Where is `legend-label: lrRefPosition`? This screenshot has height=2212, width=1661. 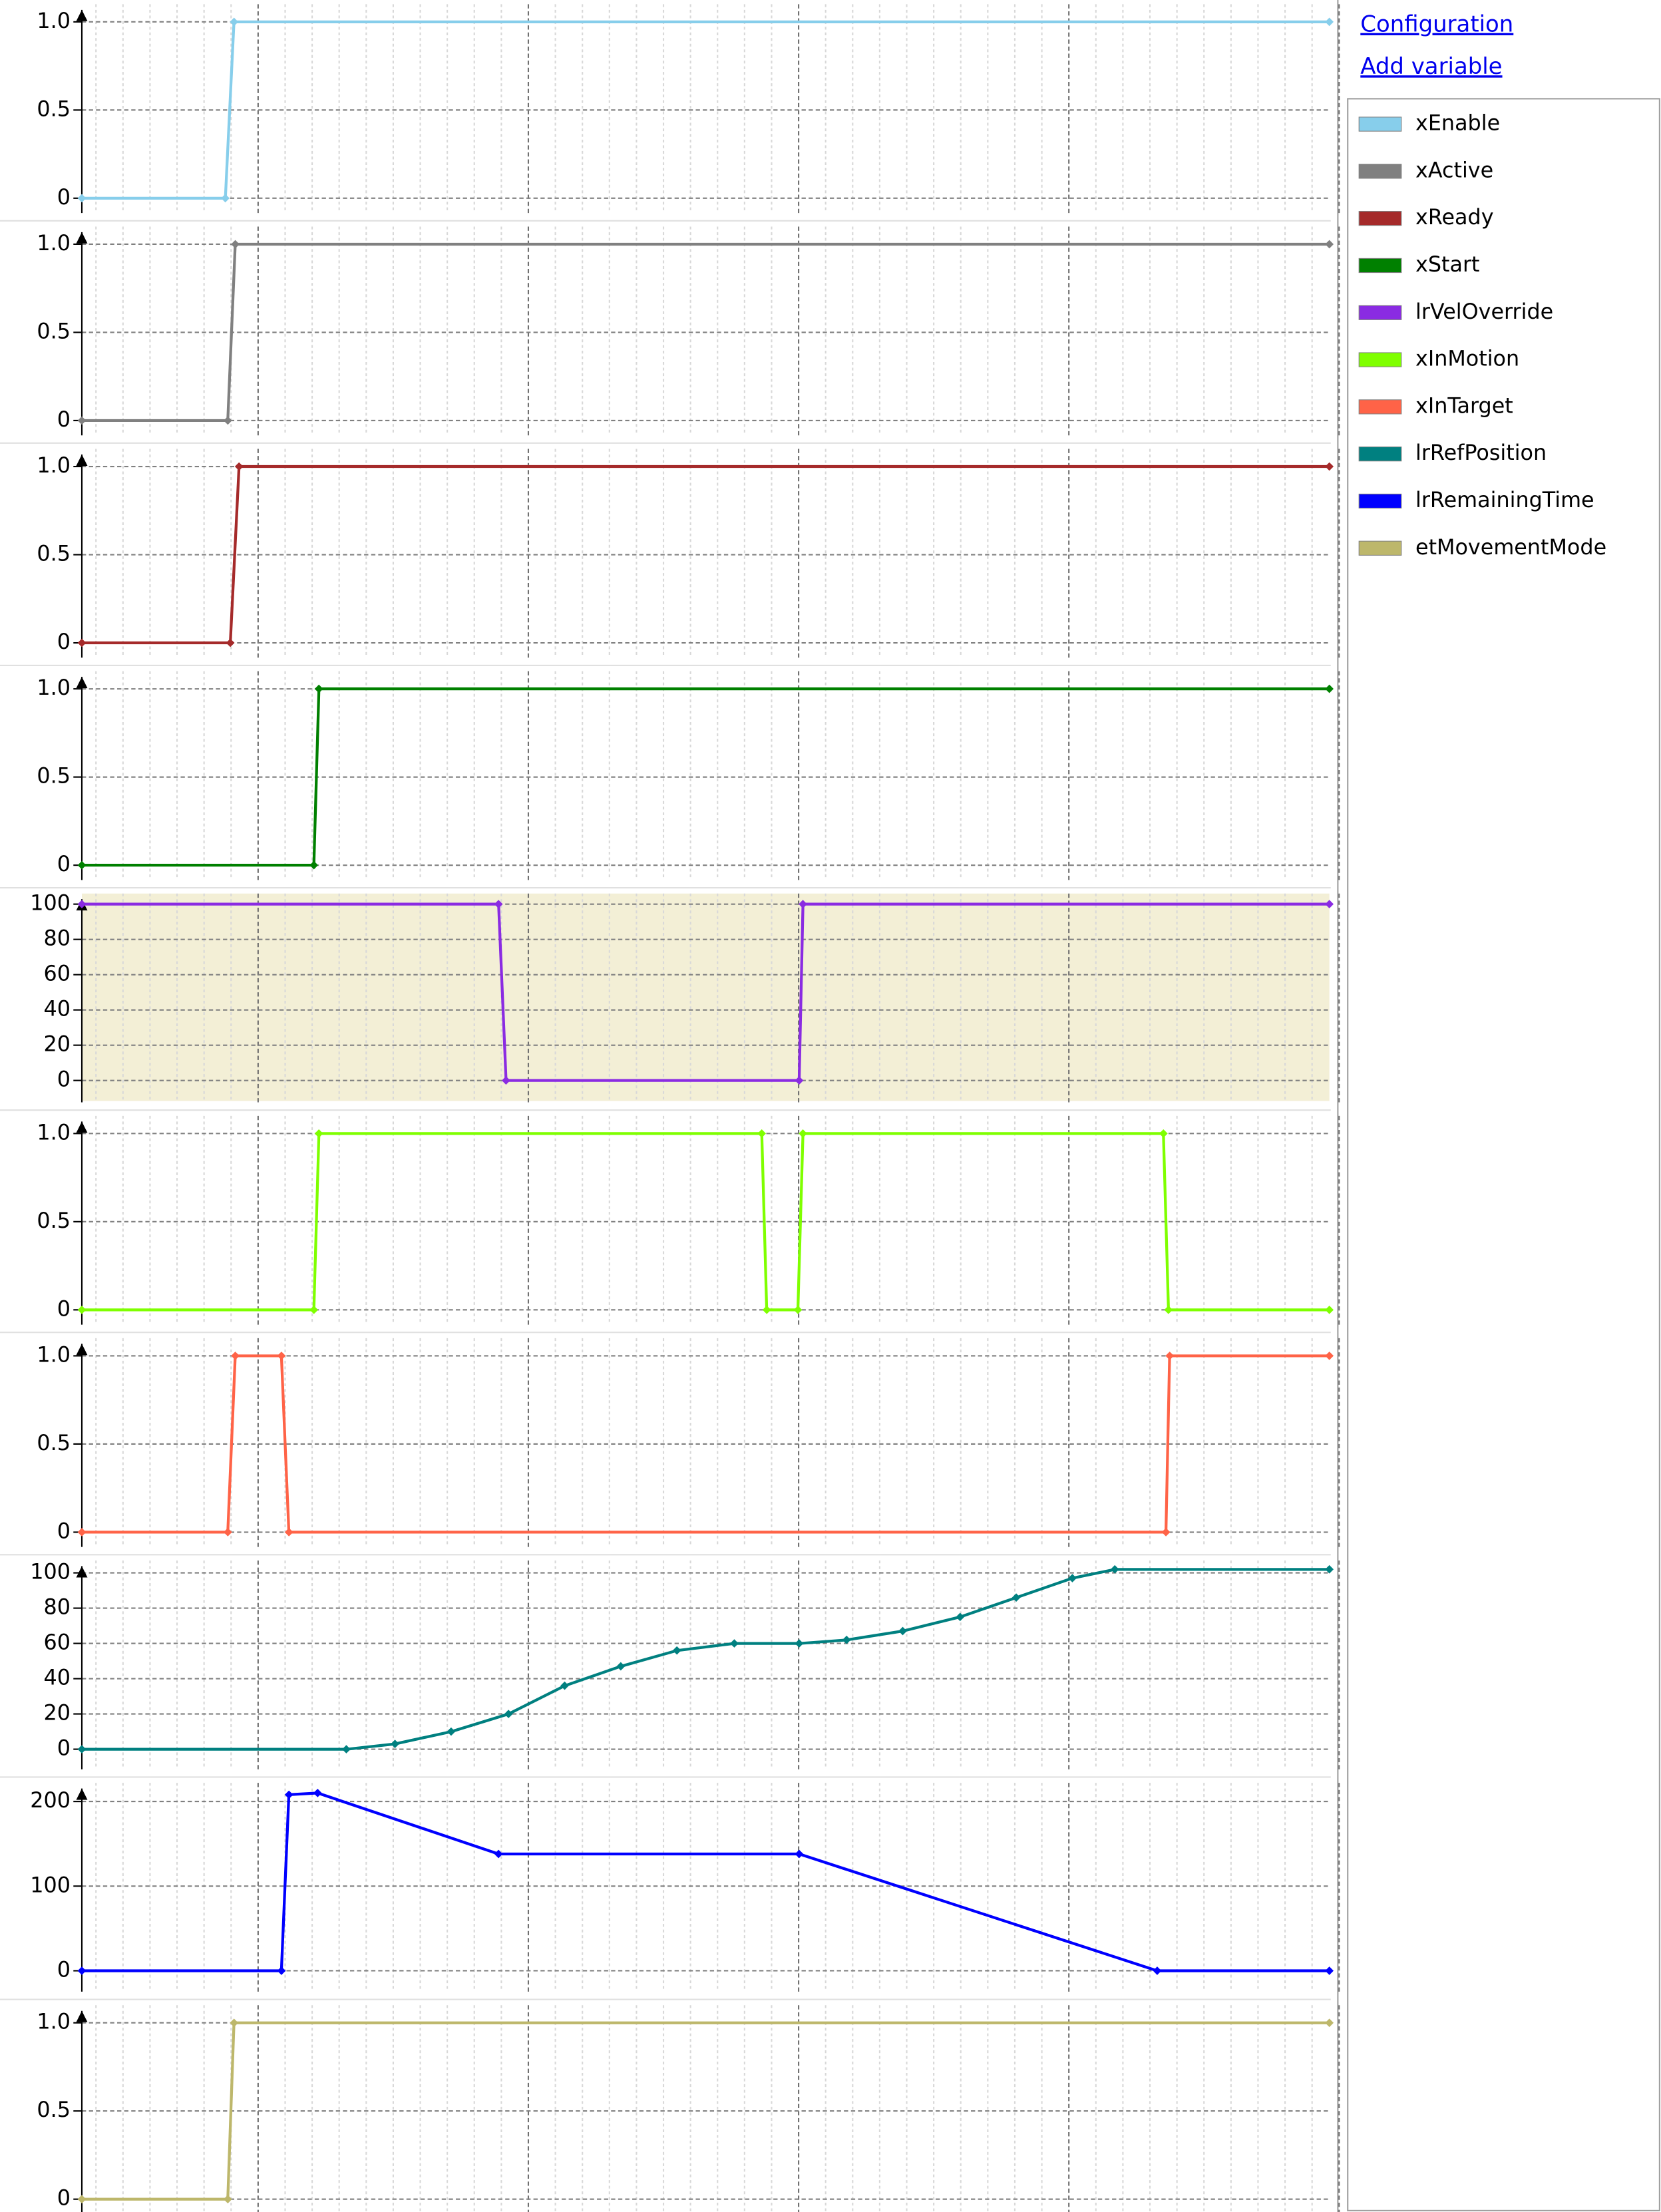
legend-label: lrRefPosition is located at coordinates (1481, 453).